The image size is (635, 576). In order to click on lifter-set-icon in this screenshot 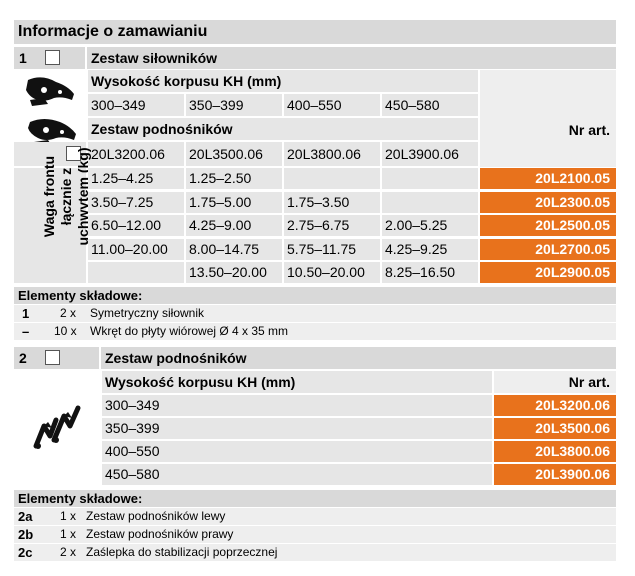, I will do `click(57, 427)`.